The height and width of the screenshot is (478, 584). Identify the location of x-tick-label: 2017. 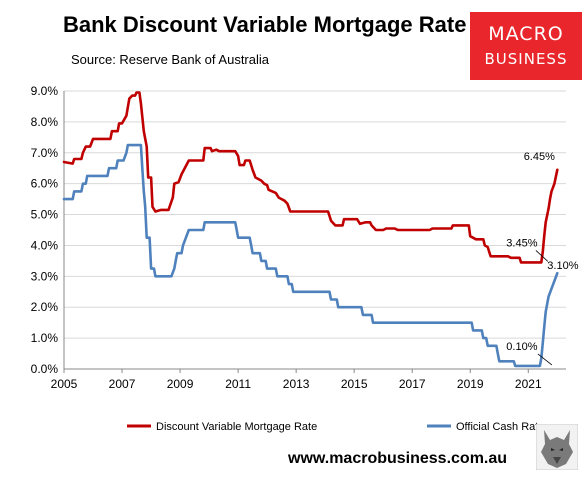
(412, 384).